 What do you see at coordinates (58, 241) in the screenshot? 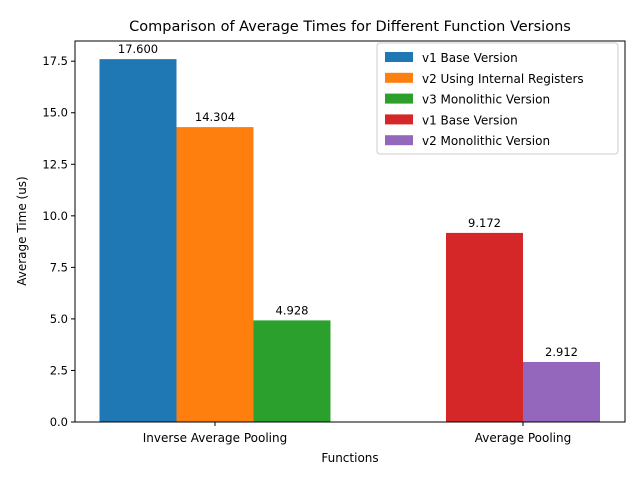
I see `y-axis: 0.0 2.5 5.0 7.5 10.0 12.5 15.0 17.5` at bounding box center [58, 241].